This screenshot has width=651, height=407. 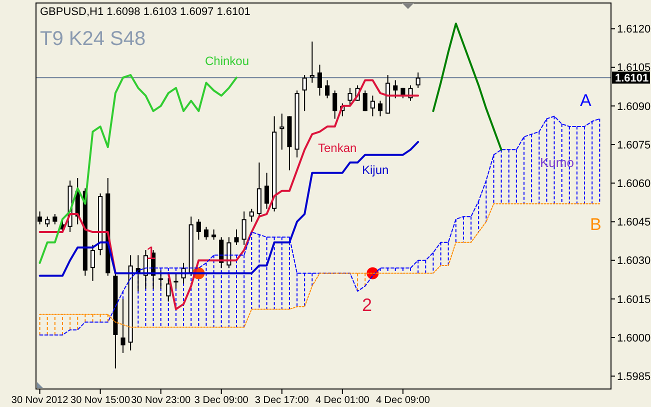 I want to click on series-label: Chinkou, so click(x=227, y=61).